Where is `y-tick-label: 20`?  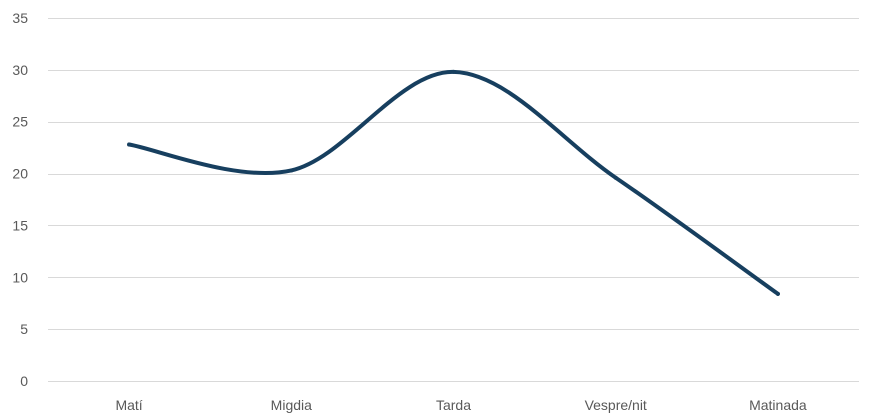 y-tick-label: 20 is located at coordinates (20, 174).